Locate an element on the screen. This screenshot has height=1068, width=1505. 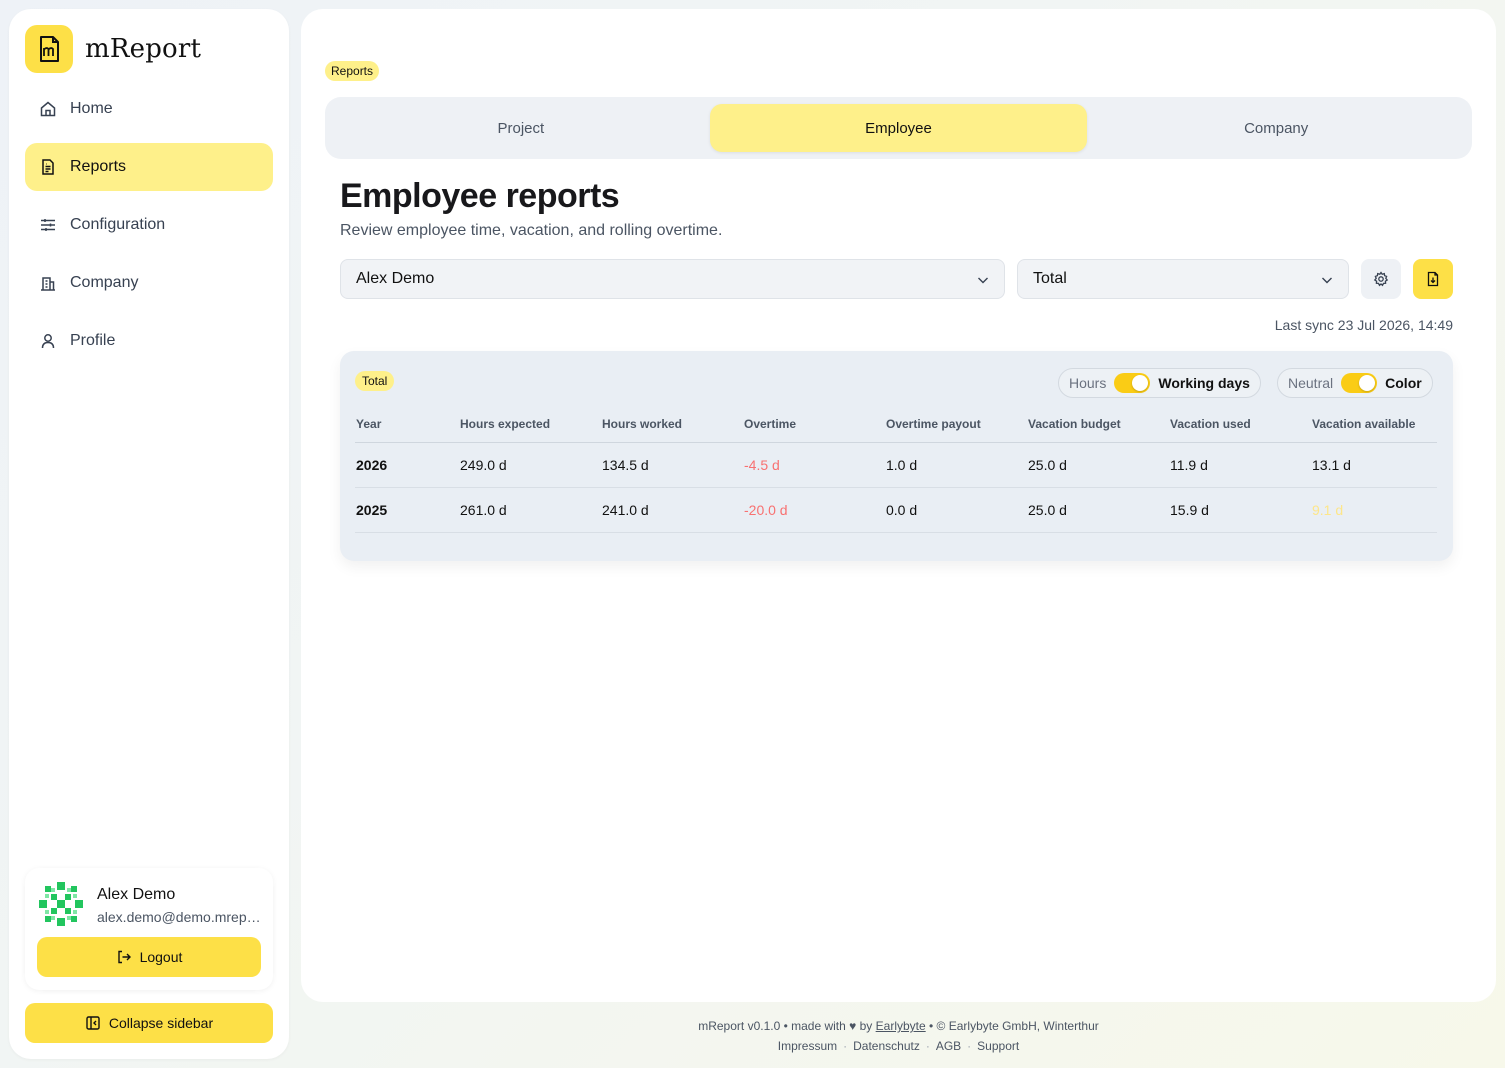
agb-link: AGB is located at coordinates (948, 1046).